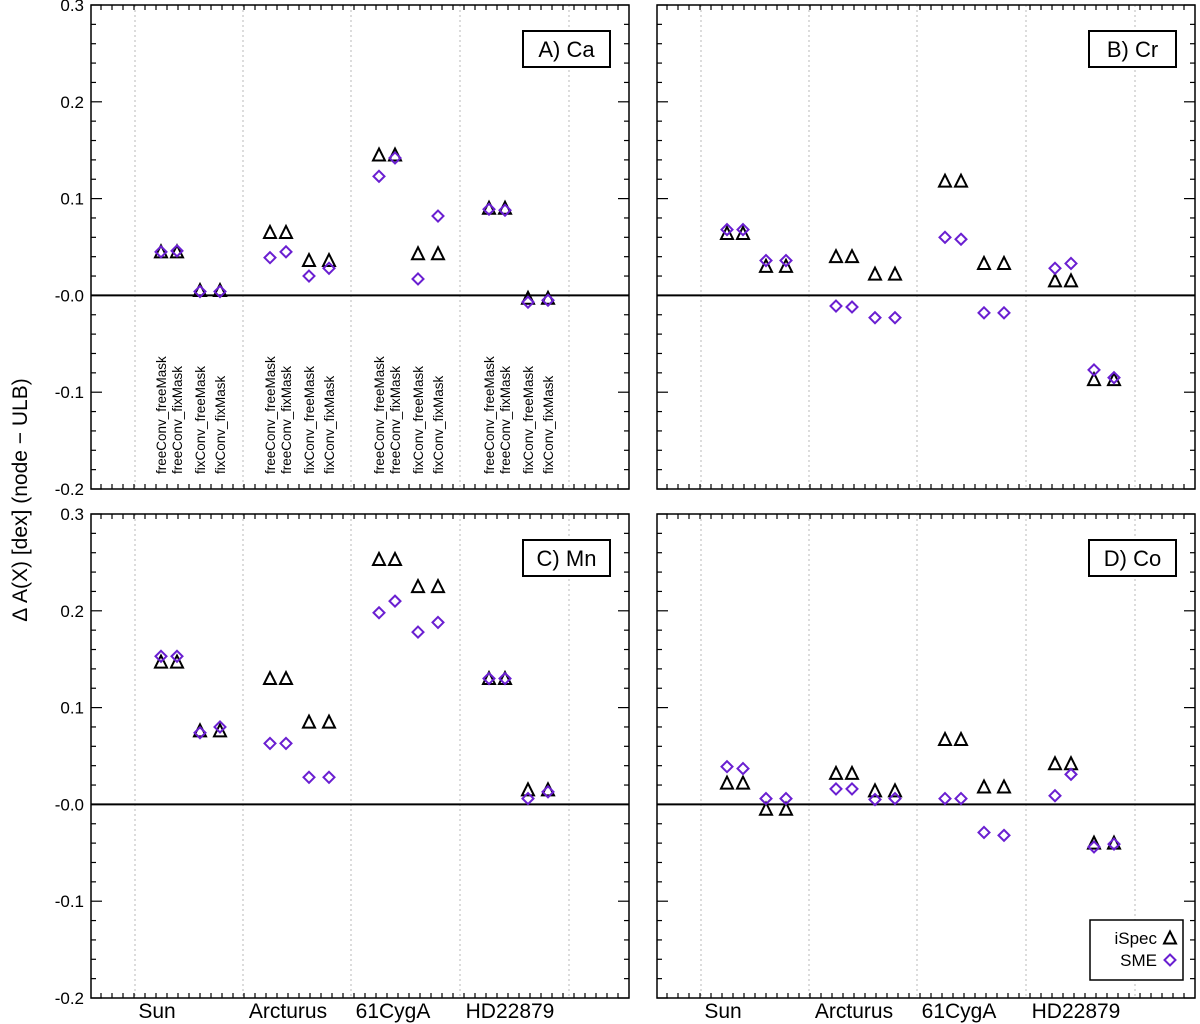 This screenshot has height=1024, width=1200. What do you see at coordinates (72, 514) in the screenshot?
I see `y-tick-label: 0.3` at bounding box center [72, 514].